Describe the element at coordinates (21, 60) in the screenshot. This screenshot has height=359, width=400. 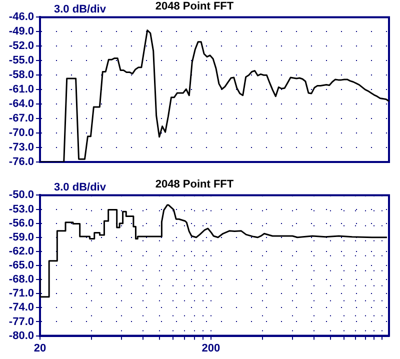
I see `y-tick-label: -55.0` at that location.